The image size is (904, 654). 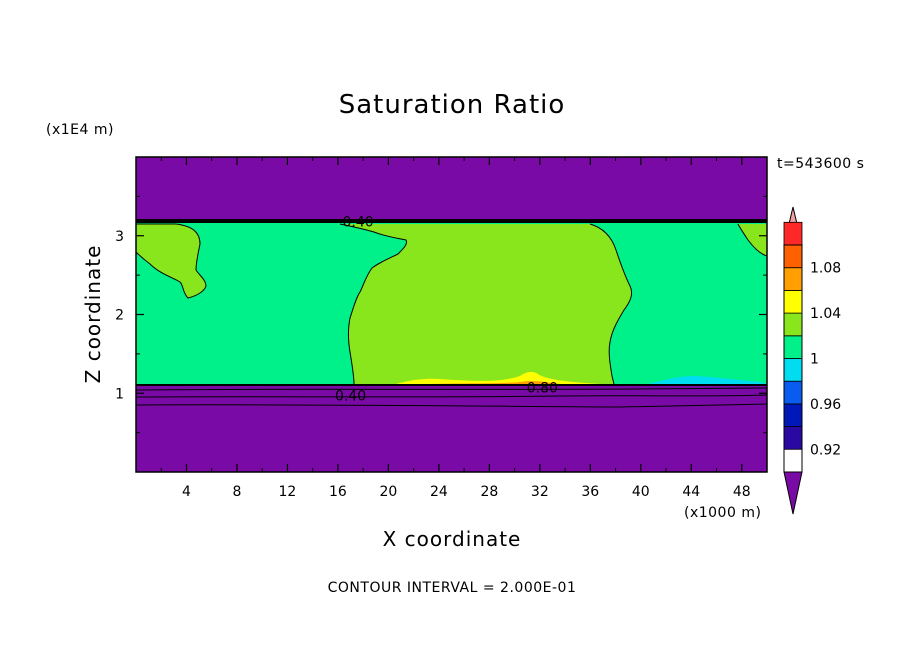 I want to click on colorbar-label: 0.96, so click(x=825, y=405).